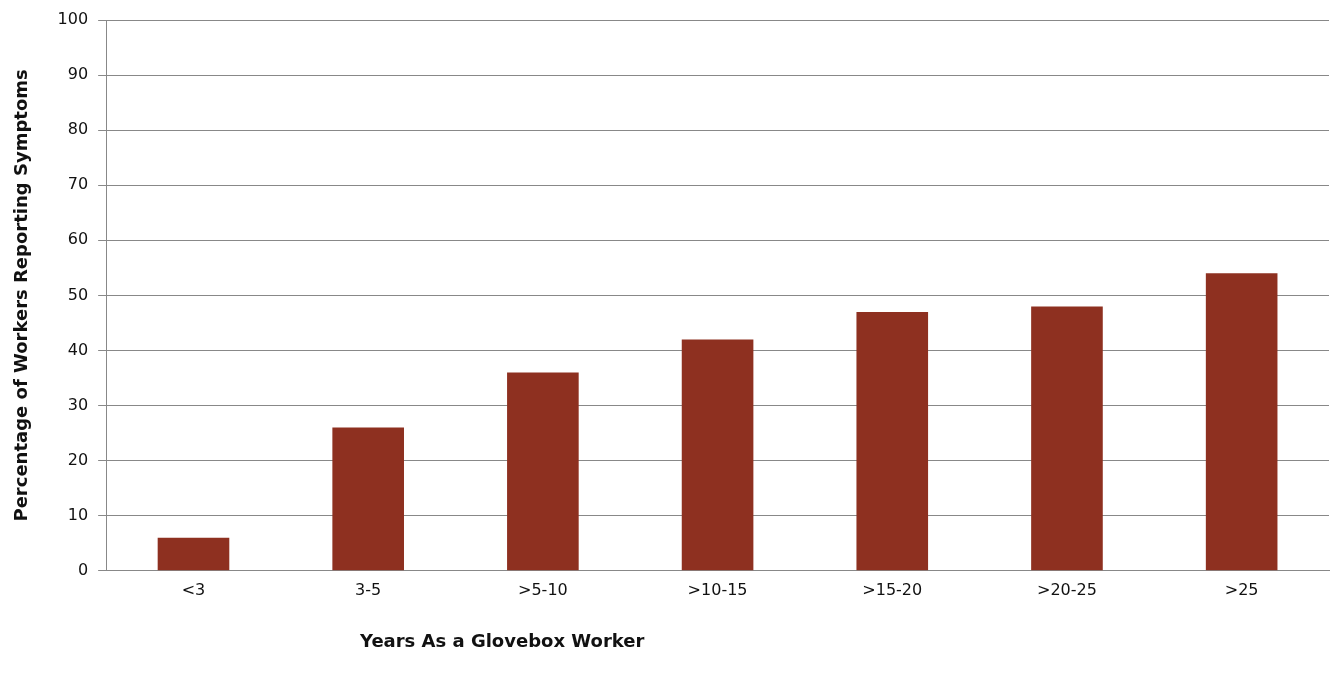 The image size is (1331, 679). What do you see at coordinates (78, 129) in the screenshot?
I see `y-tick-label: 80` at bounding box center [78, 129].